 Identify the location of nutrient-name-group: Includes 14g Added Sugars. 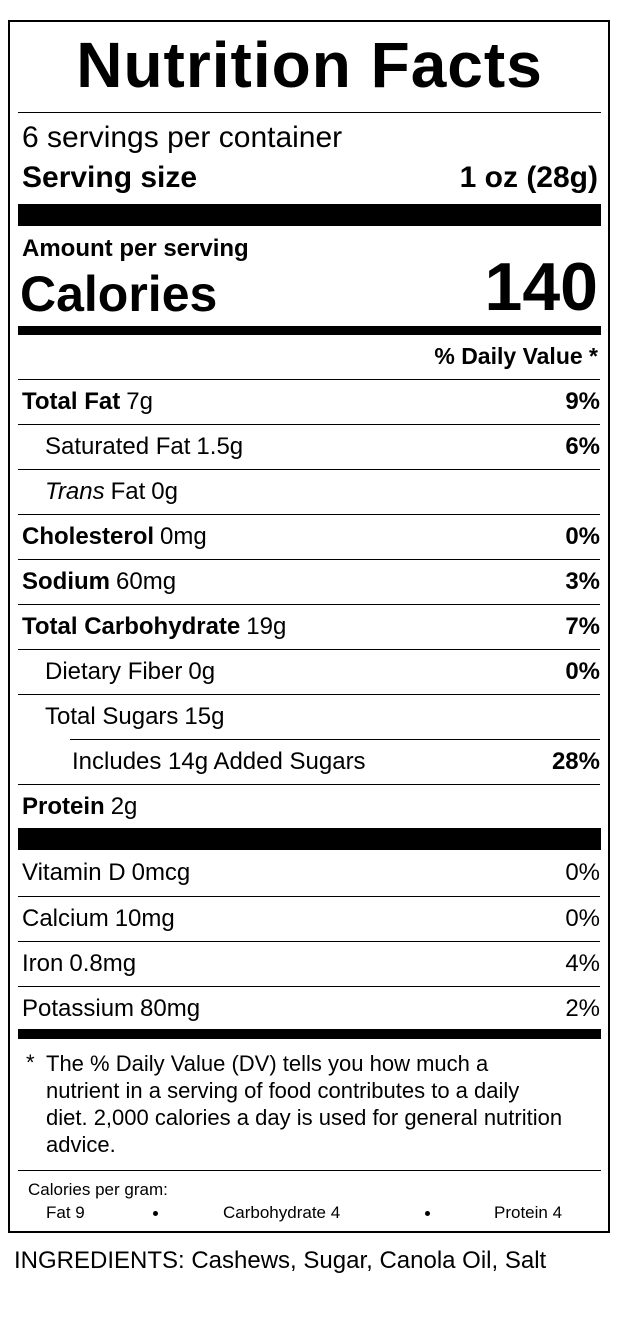
(219, 762).